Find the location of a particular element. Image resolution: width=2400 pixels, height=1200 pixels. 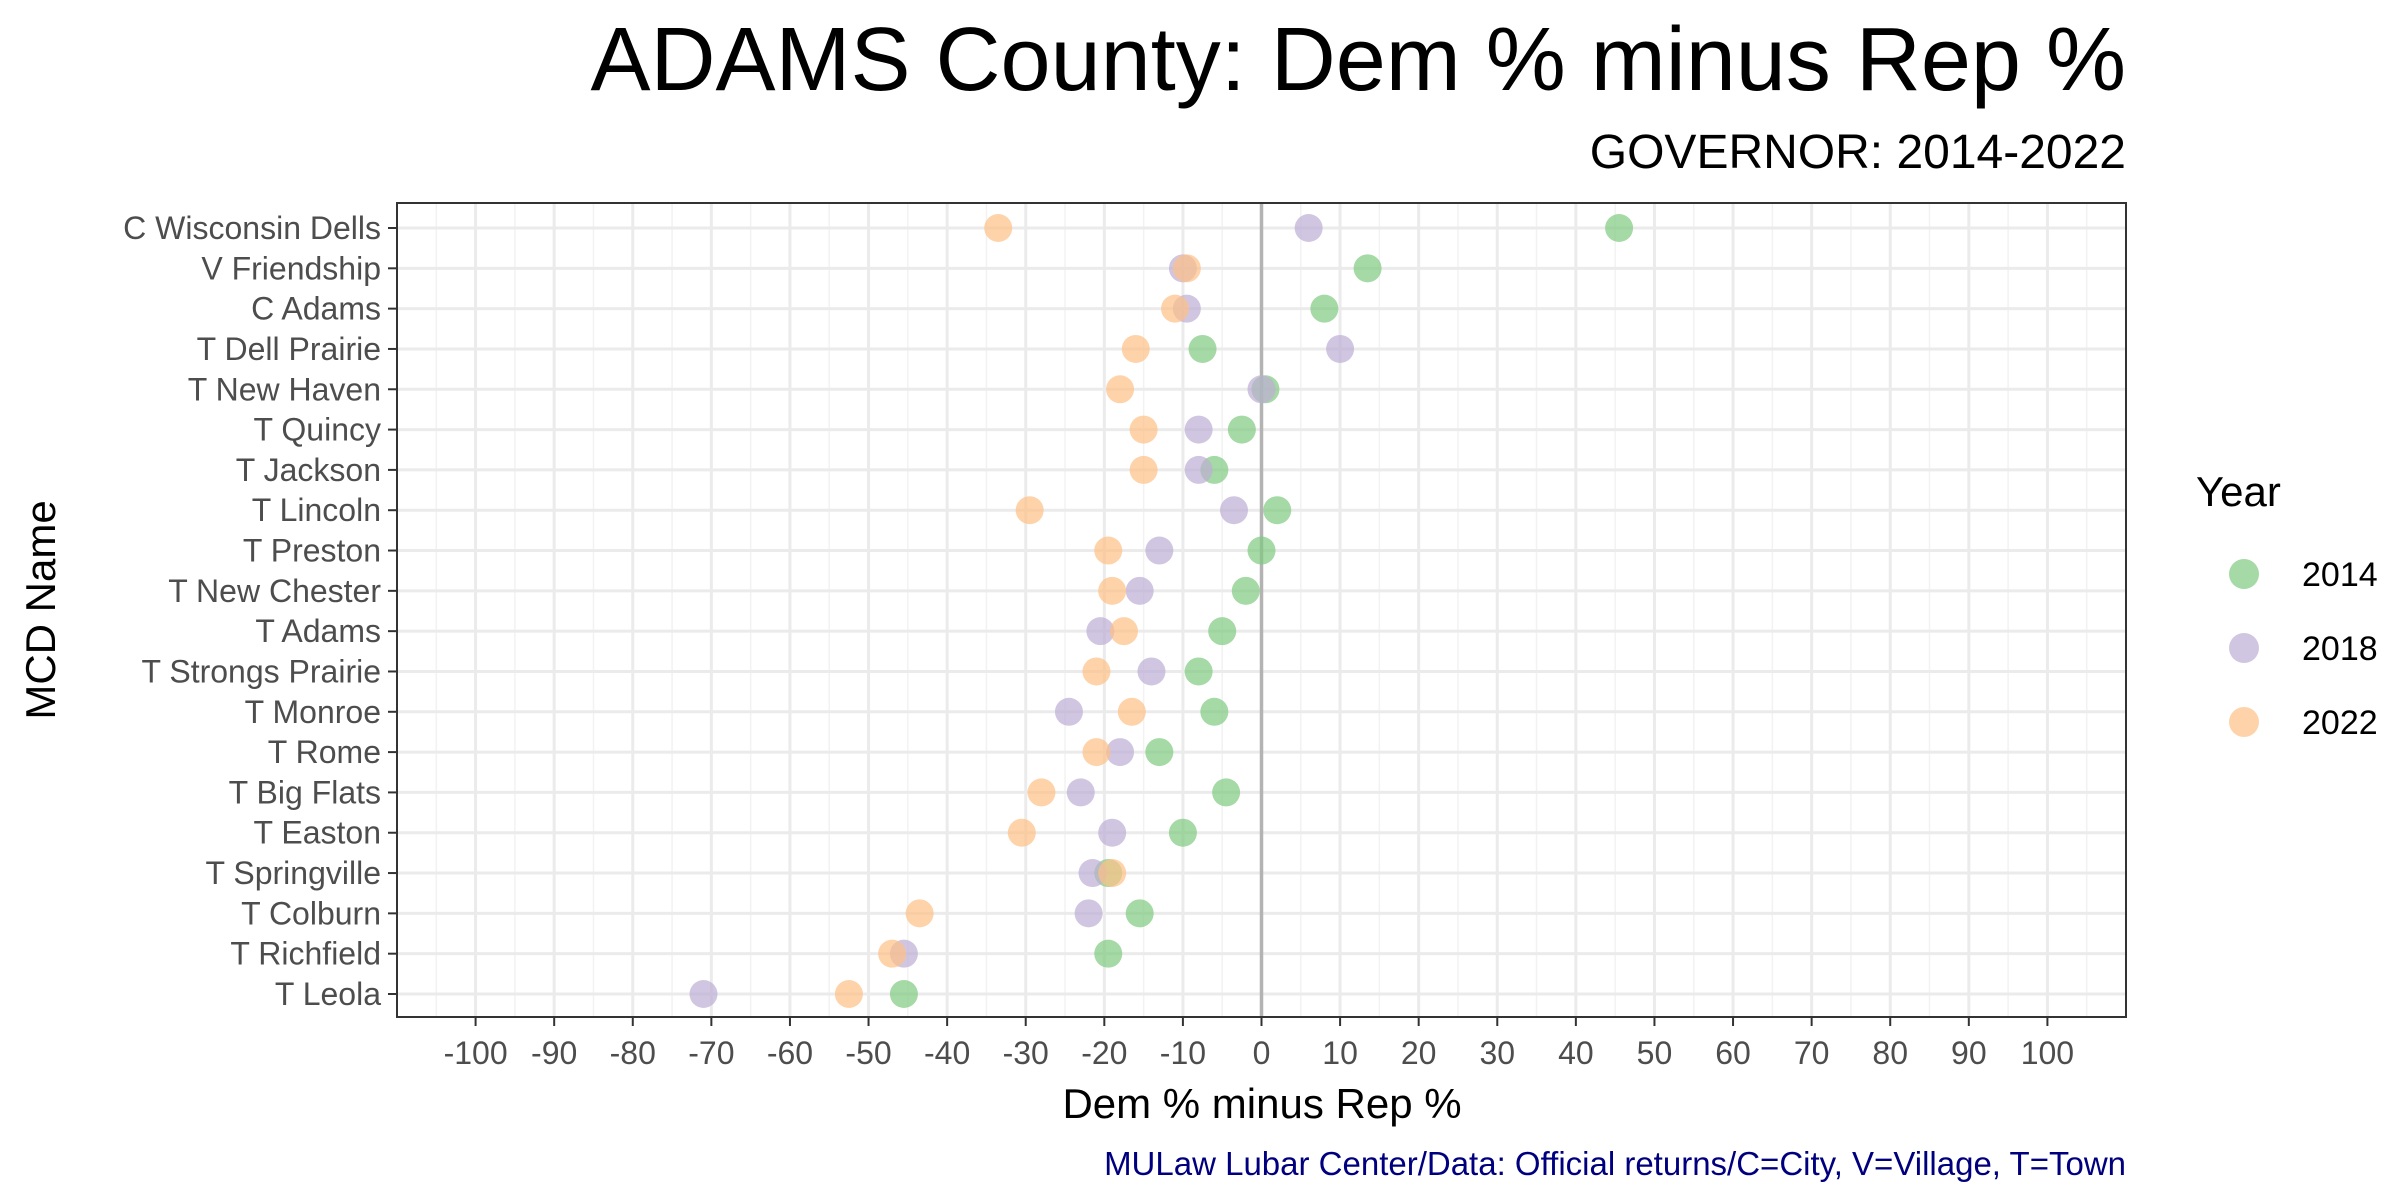

y-tick-label: T Jackson is located at coordinates (308, 470).